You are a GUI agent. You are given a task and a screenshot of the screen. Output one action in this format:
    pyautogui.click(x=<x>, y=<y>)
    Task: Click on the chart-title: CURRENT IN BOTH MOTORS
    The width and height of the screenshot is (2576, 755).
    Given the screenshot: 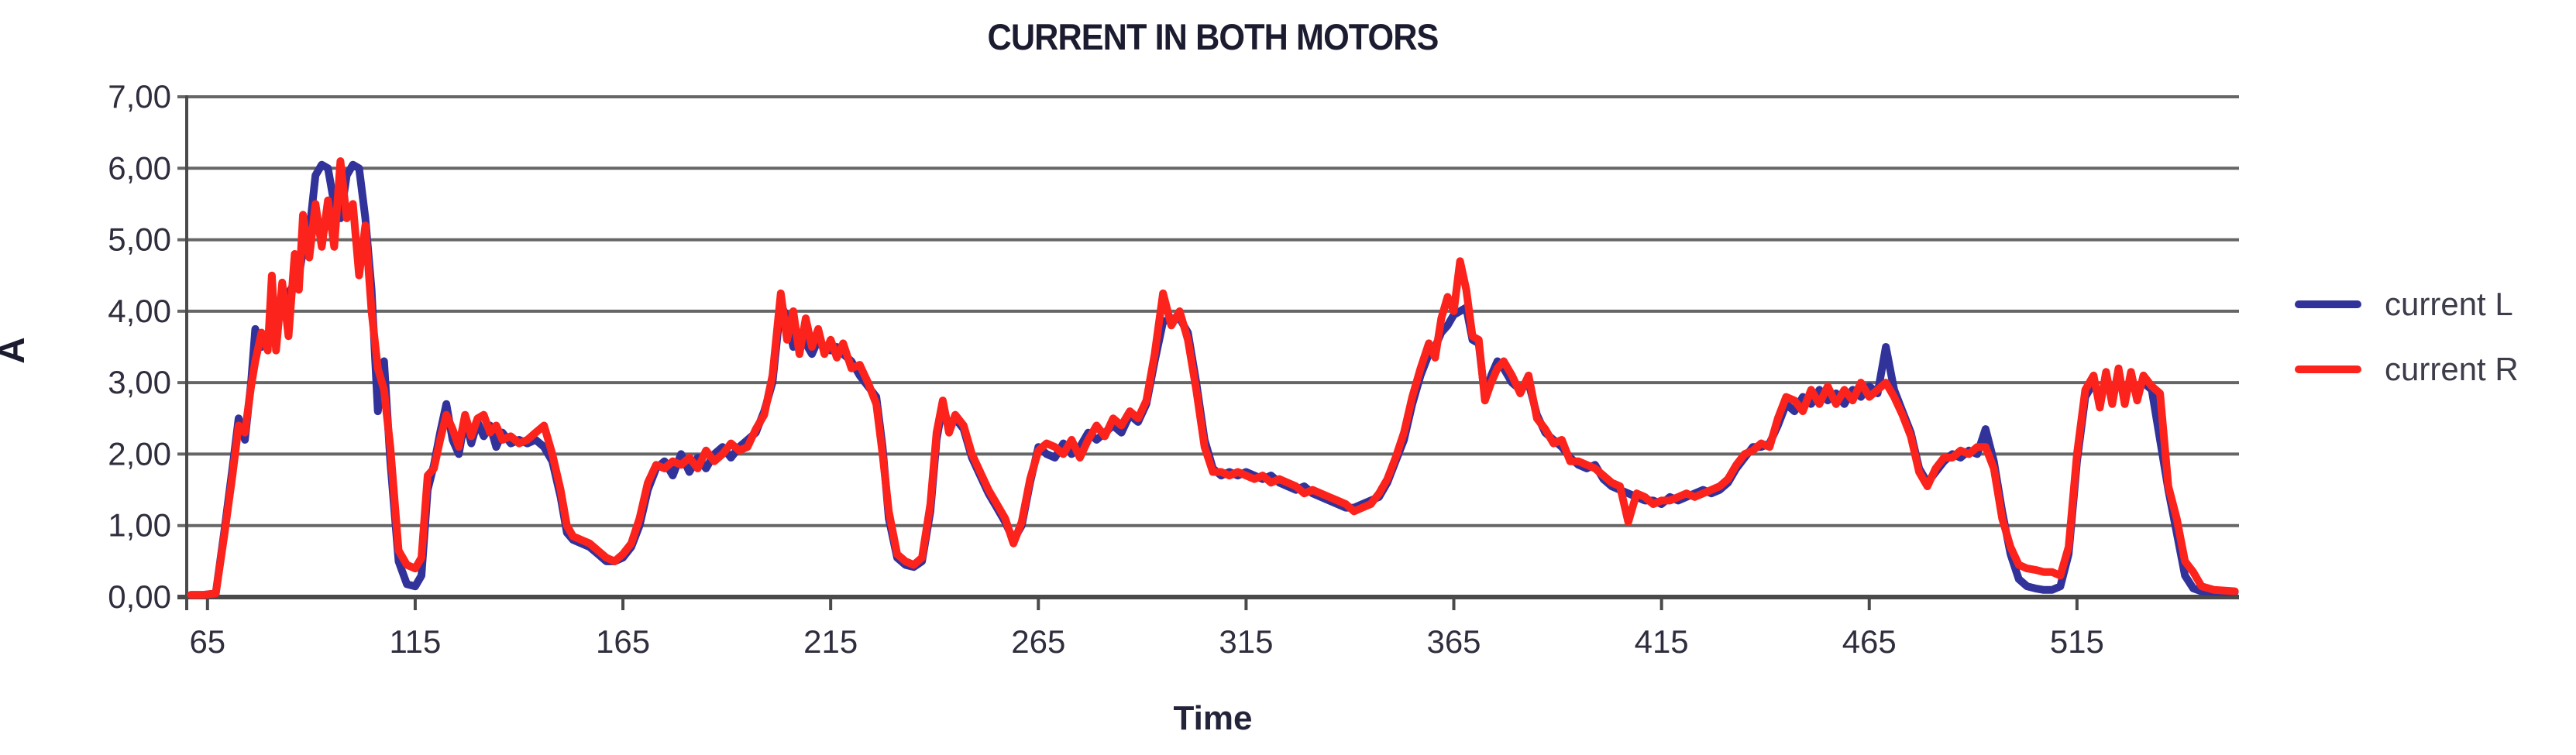 What is the action you would take?
    pyautogui.click(x=1213, y=36)
    